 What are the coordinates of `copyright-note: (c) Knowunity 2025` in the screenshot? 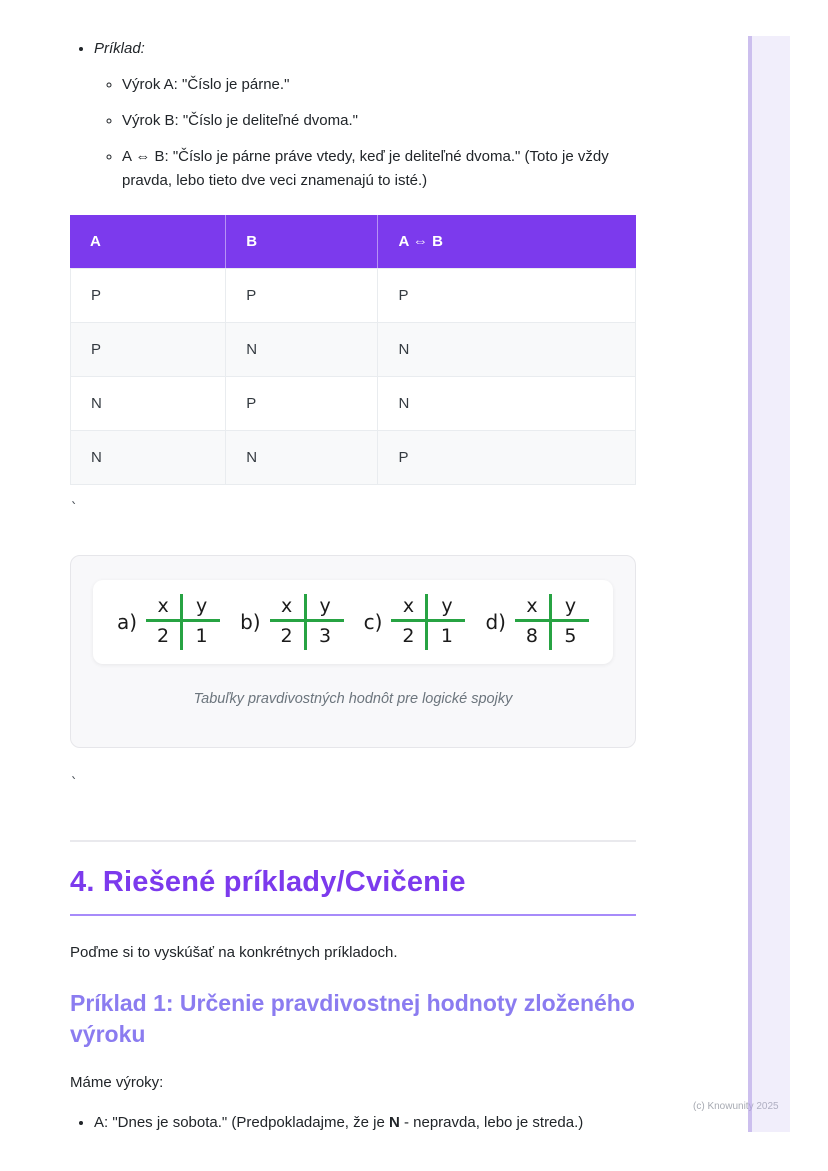 It's located at (736, 1106).